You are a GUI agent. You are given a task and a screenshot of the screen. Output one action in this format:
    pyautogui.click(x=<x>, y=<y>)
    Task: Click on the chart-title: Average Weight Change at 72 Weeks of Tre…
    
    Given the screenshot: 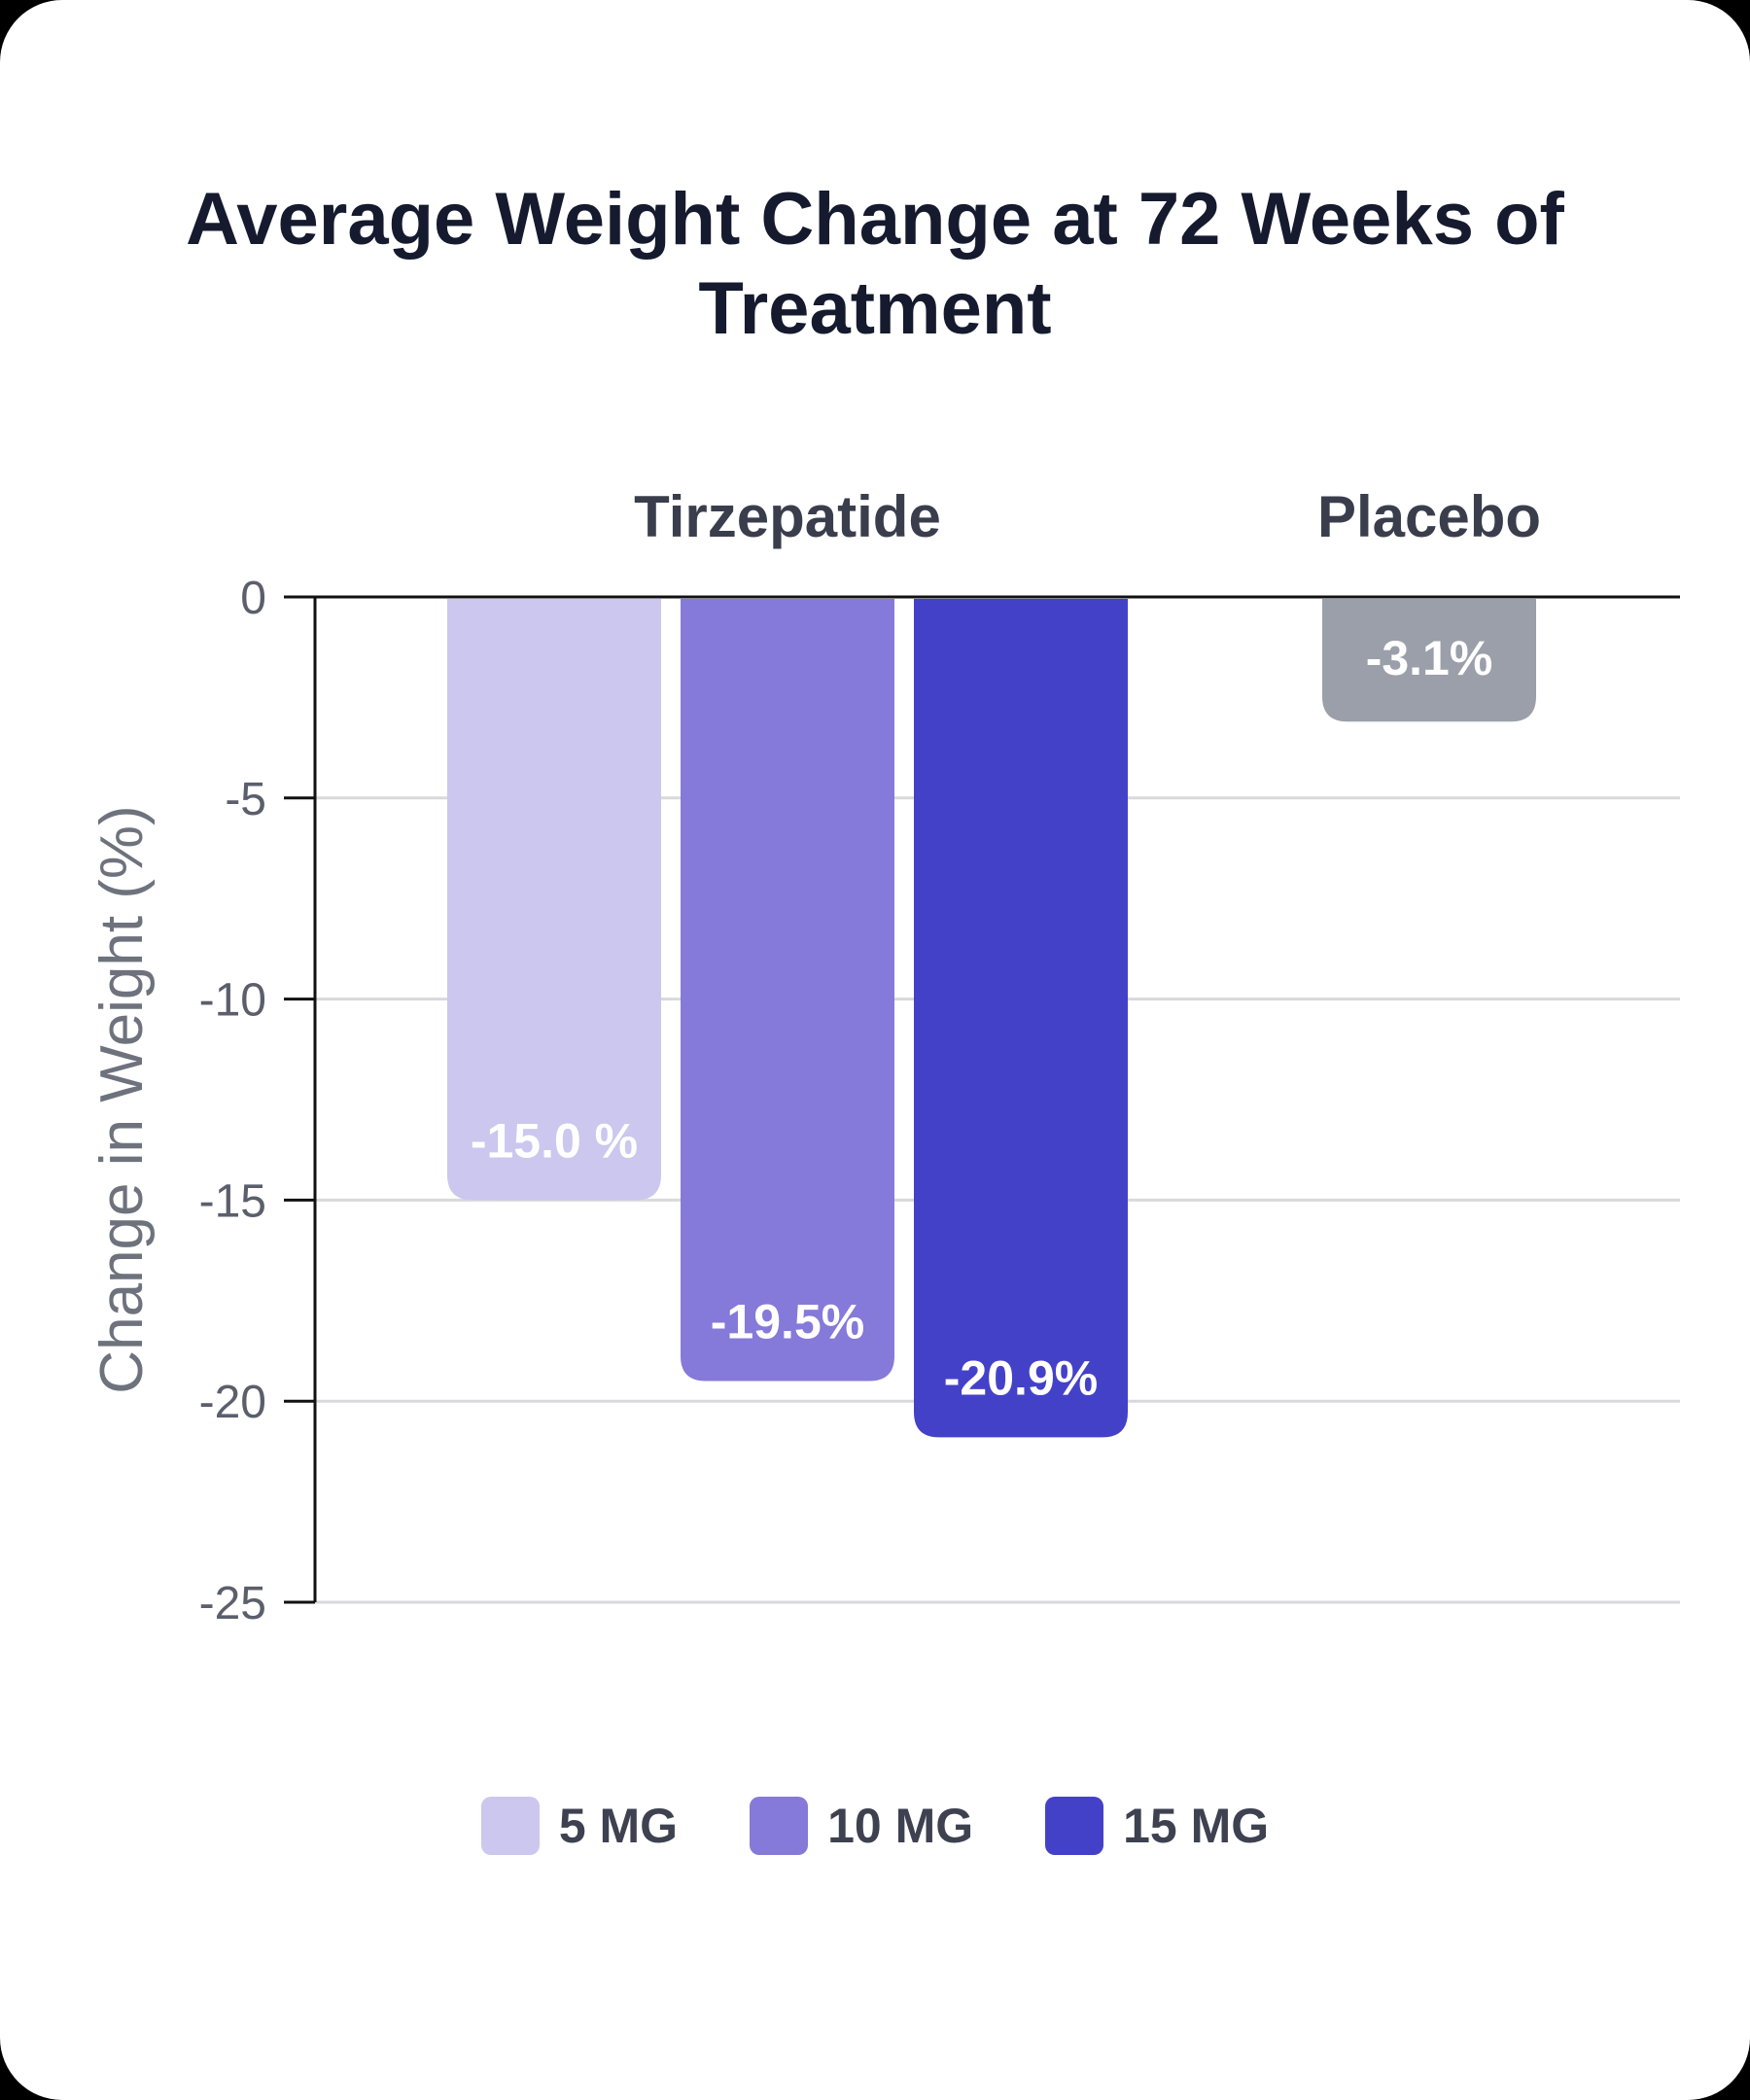 What is the action you would take?
    pyautogui.click(x=875, y=264)
    